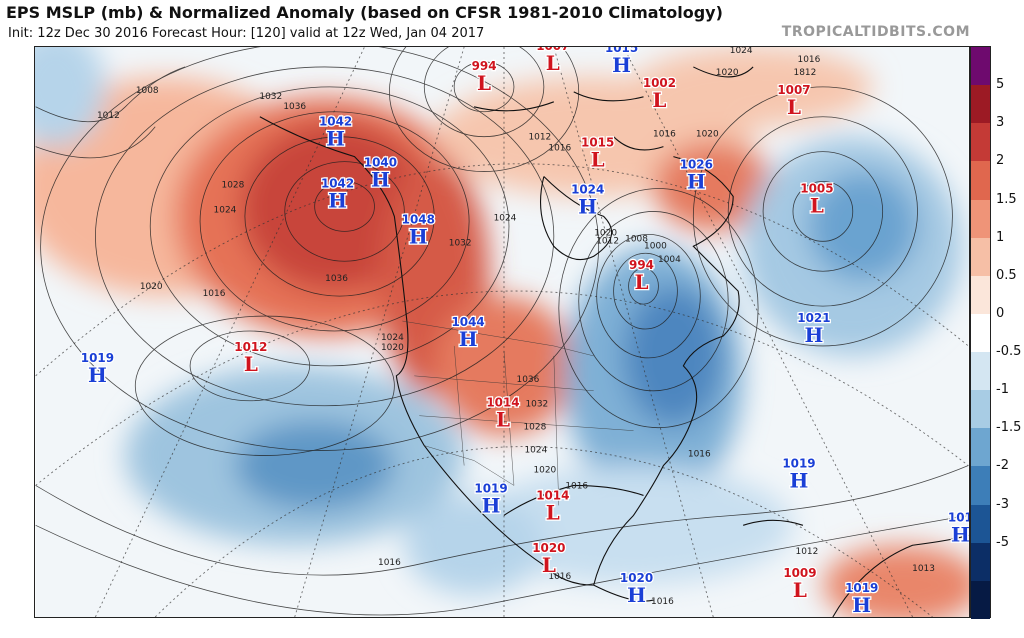  I want to click on negative-anomaly-mexico, so click(474, 545).